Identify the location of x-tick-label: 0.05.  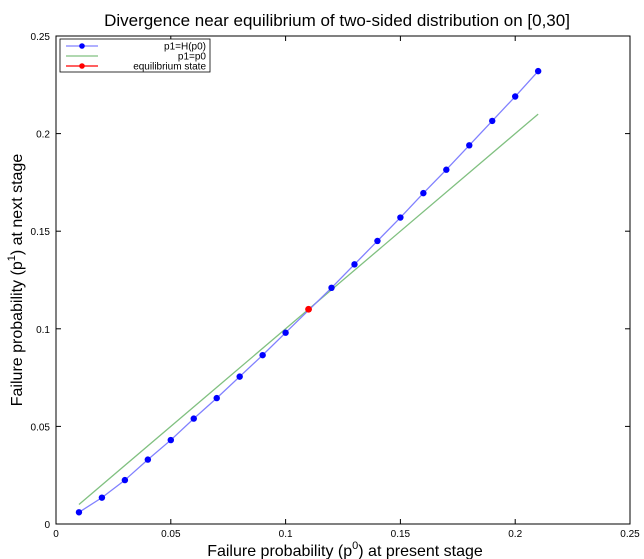
(171, 534).